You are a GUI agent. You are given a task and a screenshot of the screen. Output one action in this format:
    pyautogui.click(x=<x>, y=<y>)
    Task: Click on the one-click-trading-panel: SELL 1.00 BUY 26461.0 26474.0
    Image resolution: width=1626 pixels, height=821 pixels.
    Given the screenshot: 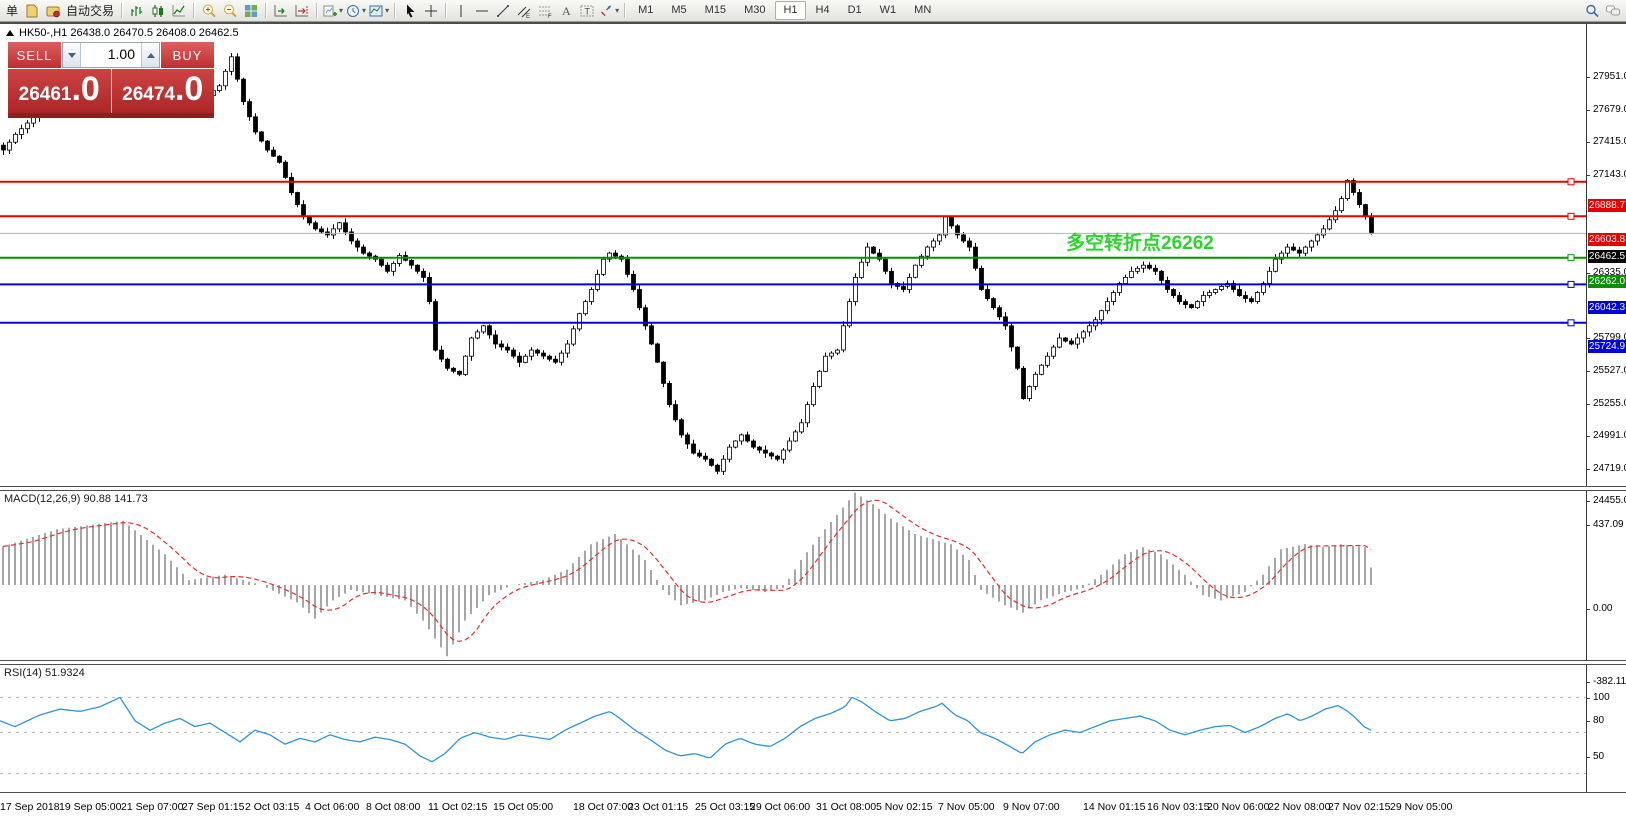 What is the action you would take?
    pyautogui.click(x=111, y=80)
    